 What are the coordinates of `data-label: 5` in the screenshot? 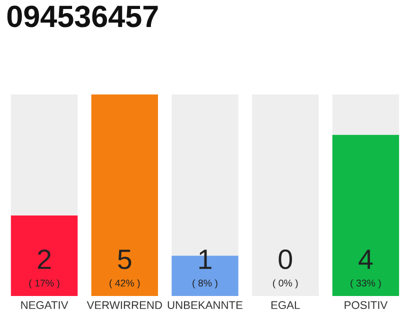 It's located at (125, 260).